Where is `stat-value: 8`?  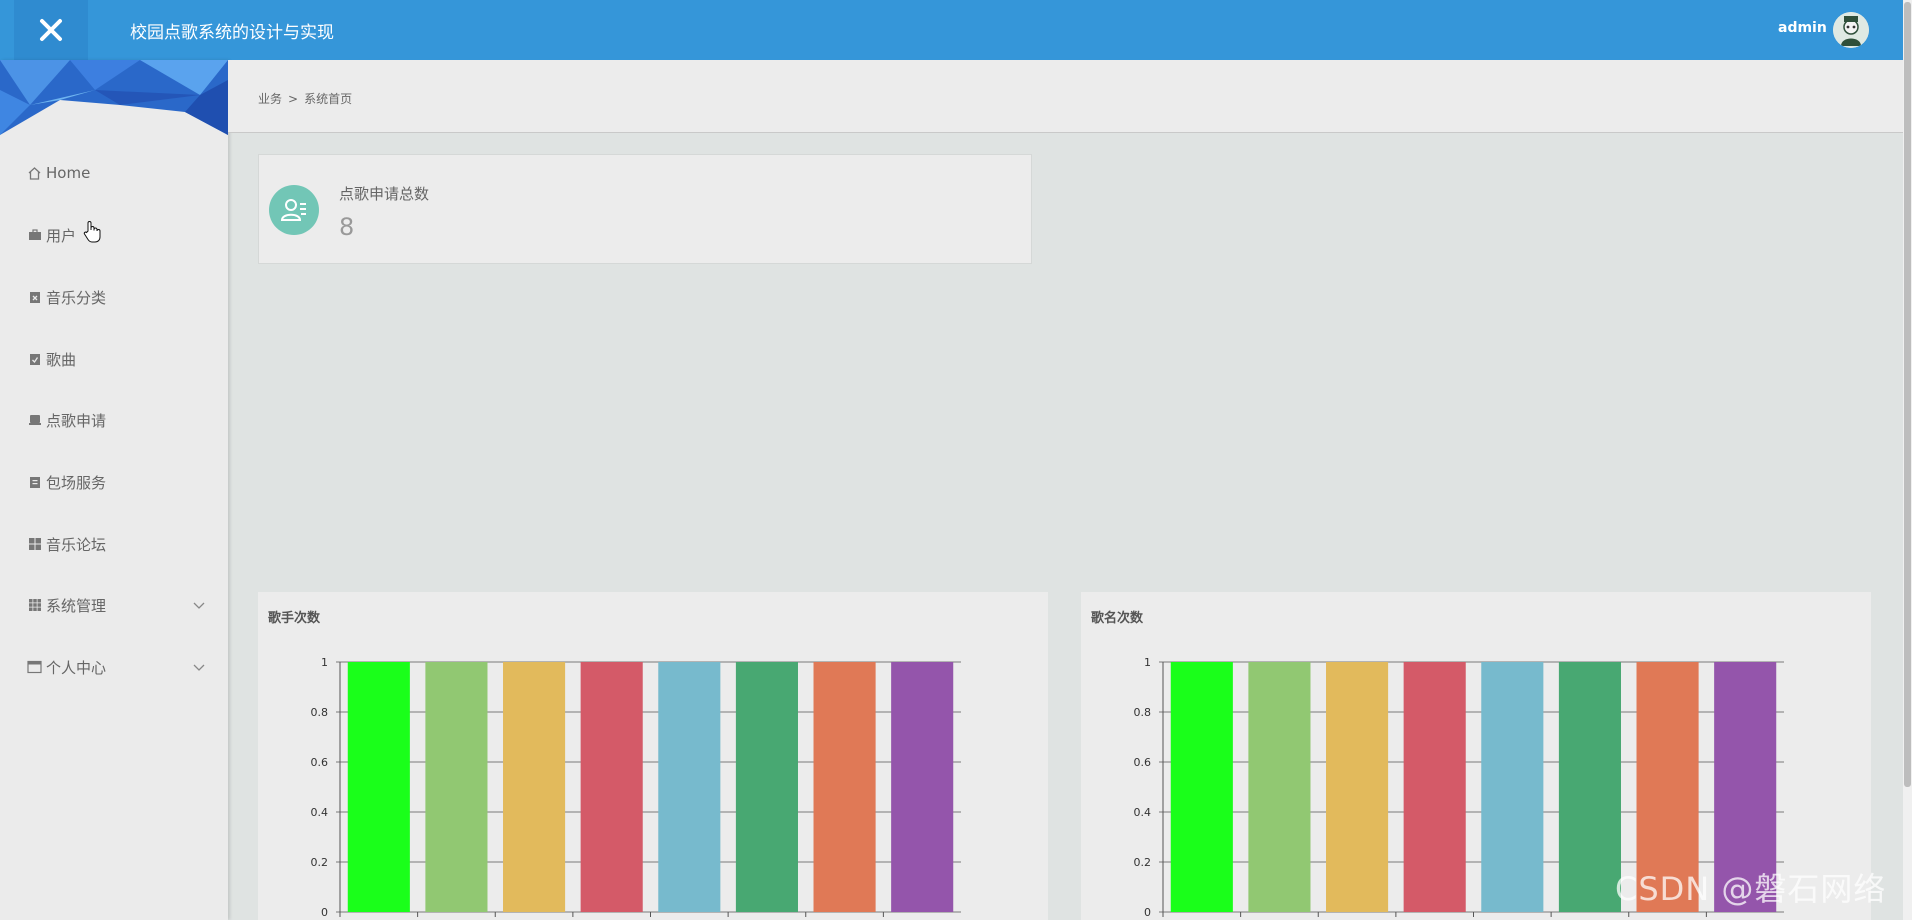 stat-value: 8 is located at coordinates (347, 227).